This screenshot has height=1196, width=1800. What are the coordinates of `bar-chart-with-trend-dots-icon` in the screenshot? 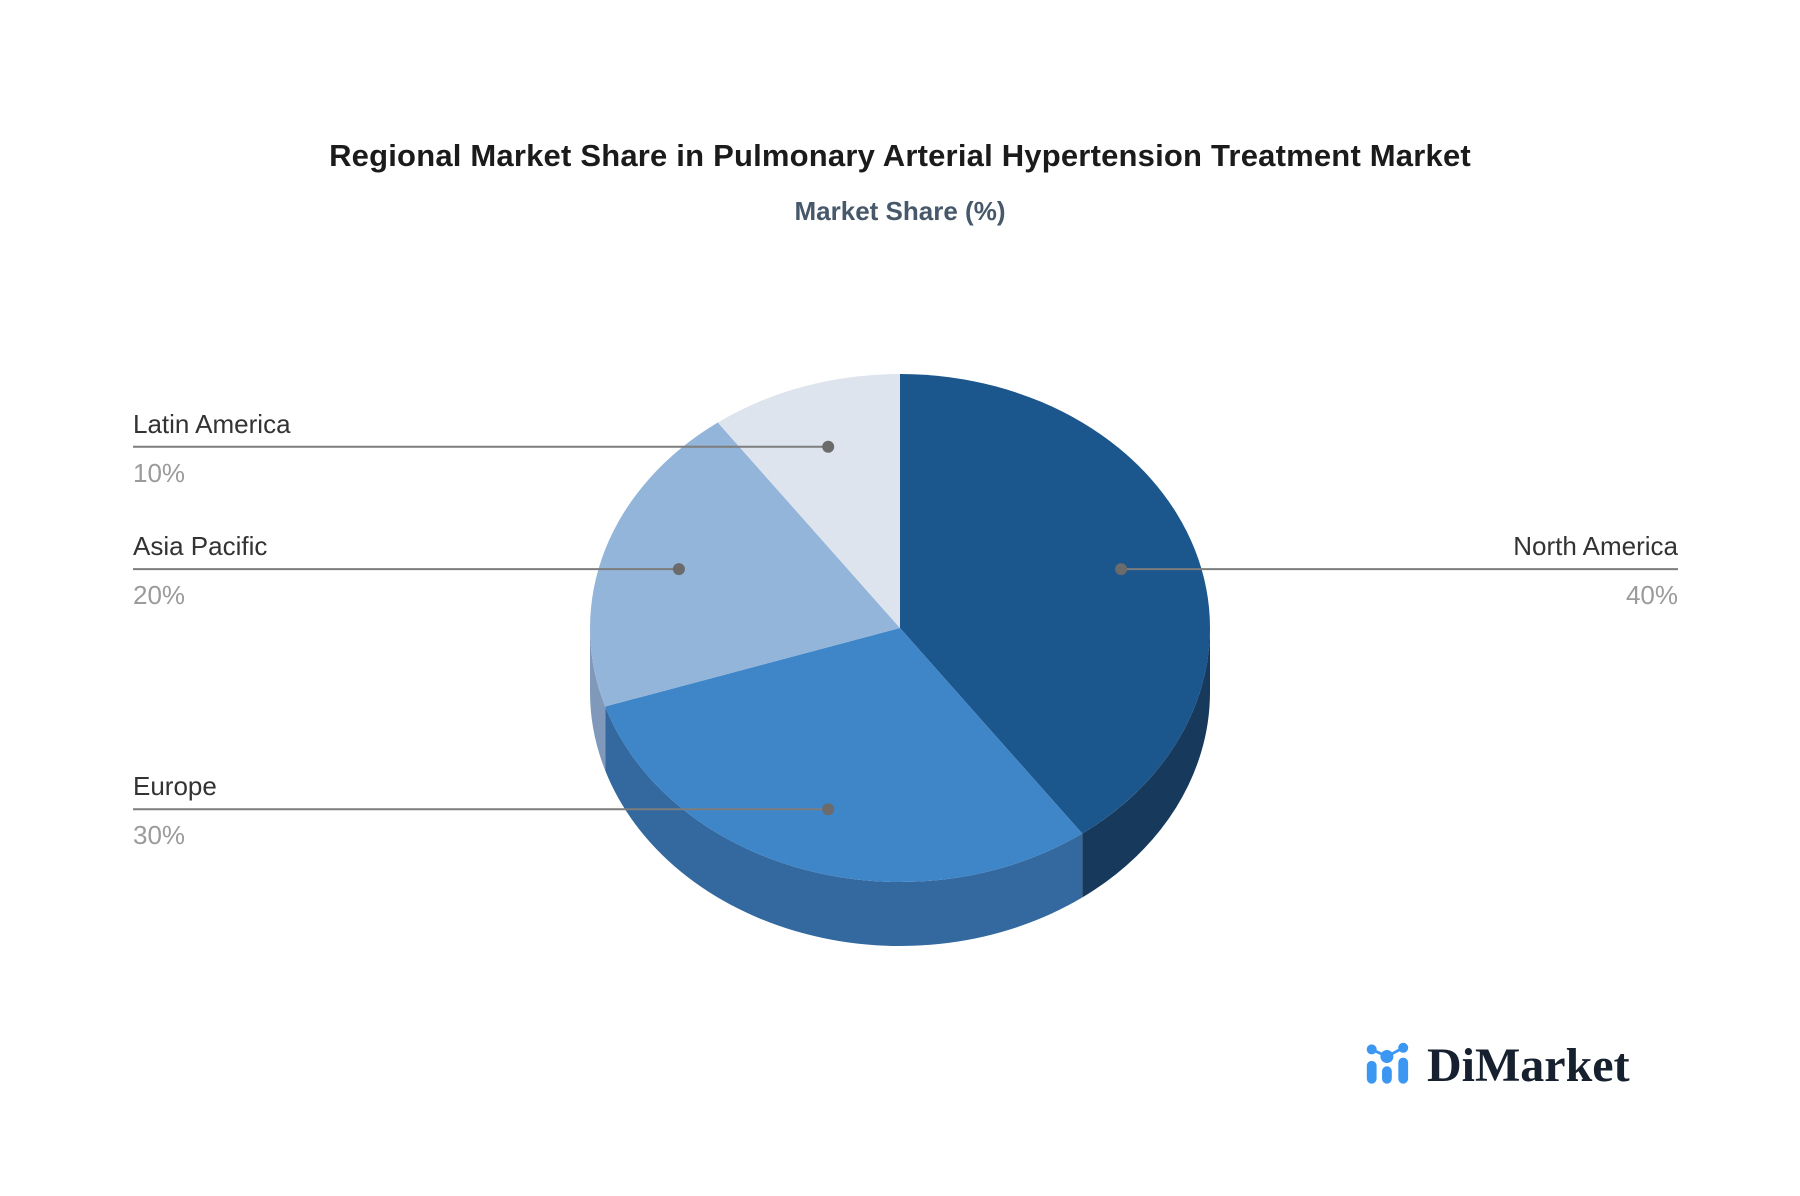 It's located at (1387, 1063).